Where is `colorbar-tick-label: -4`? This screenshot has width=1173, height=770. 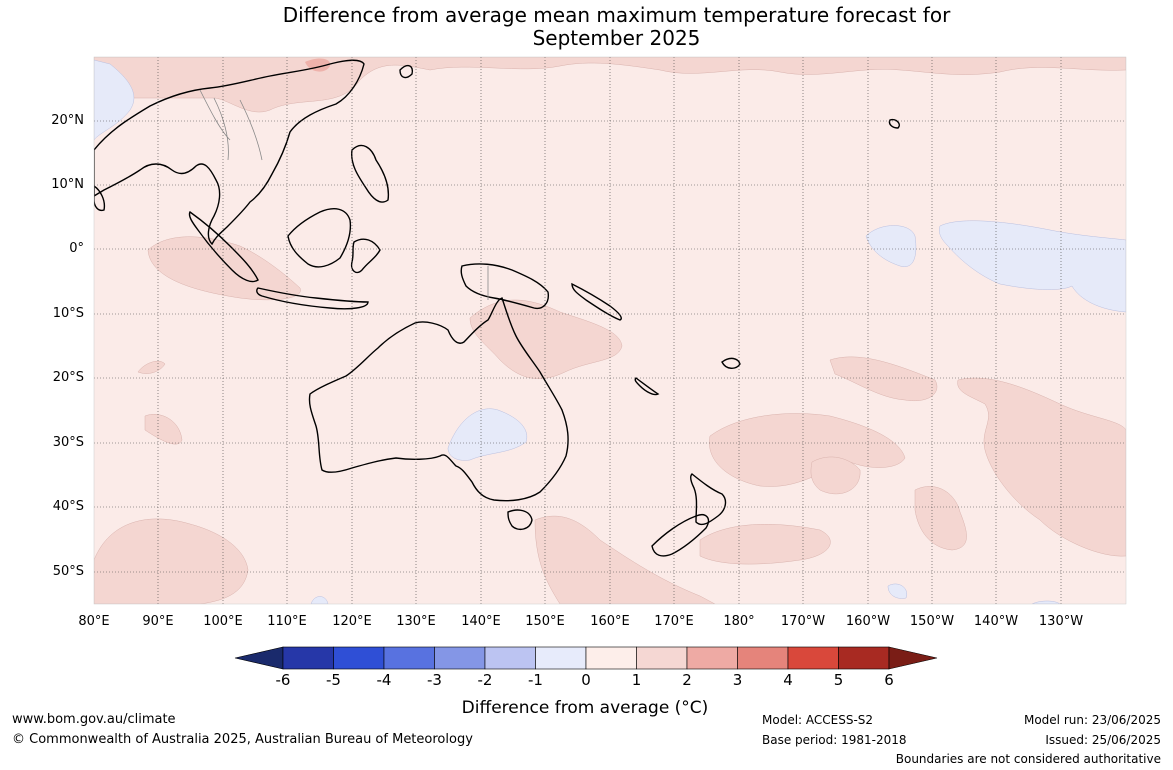
colorbar-tick-label: -4 is located at coordinates (384, 680).